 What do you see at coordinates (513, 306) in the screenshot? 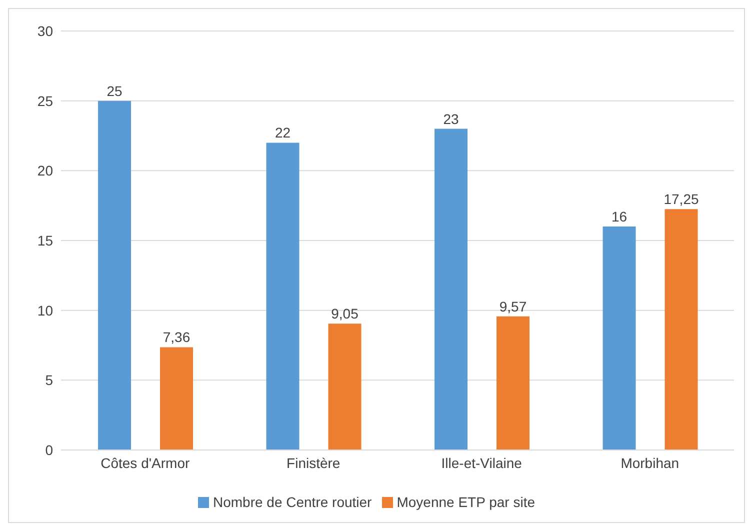
I see `data-label: 9,57` at bounding box center [513, 306].